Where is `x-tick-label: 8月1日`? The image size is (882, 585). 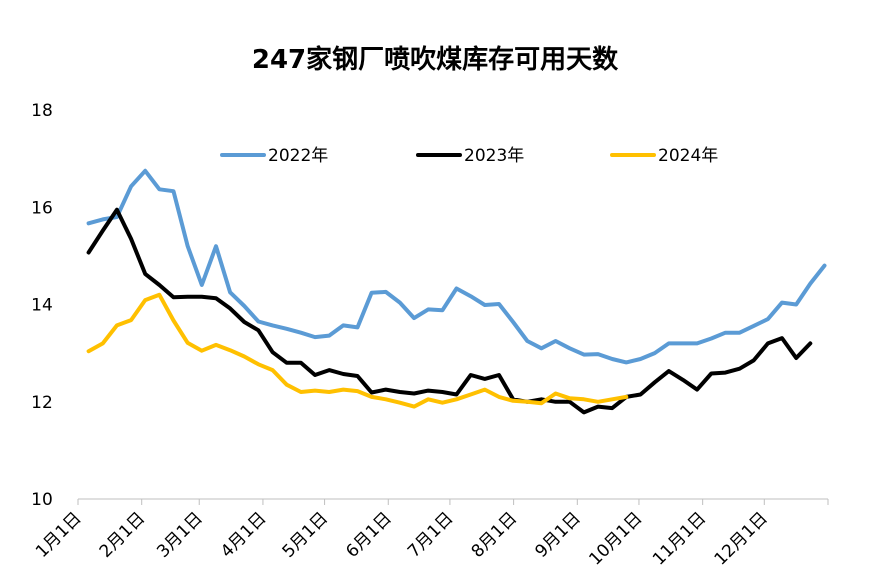
x-tick-label: 8月1日 is located at coordinates (494, 534).